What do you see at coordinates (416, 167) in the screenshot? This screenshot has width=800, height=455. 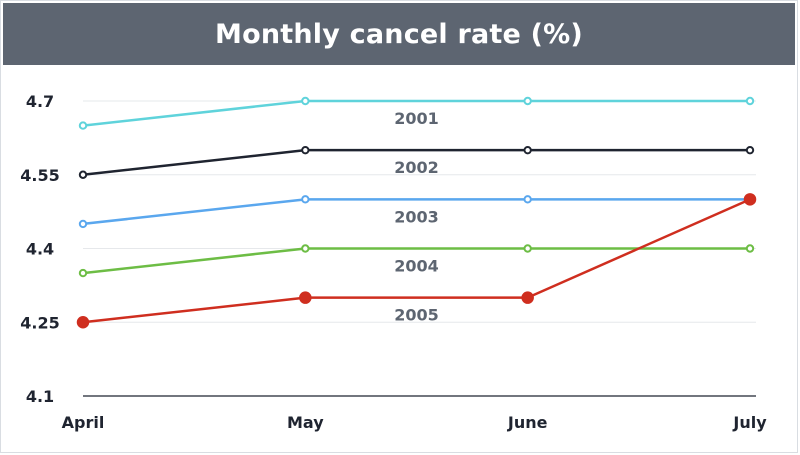 I see `series-label: 2002` at bounding box center [416, 167].